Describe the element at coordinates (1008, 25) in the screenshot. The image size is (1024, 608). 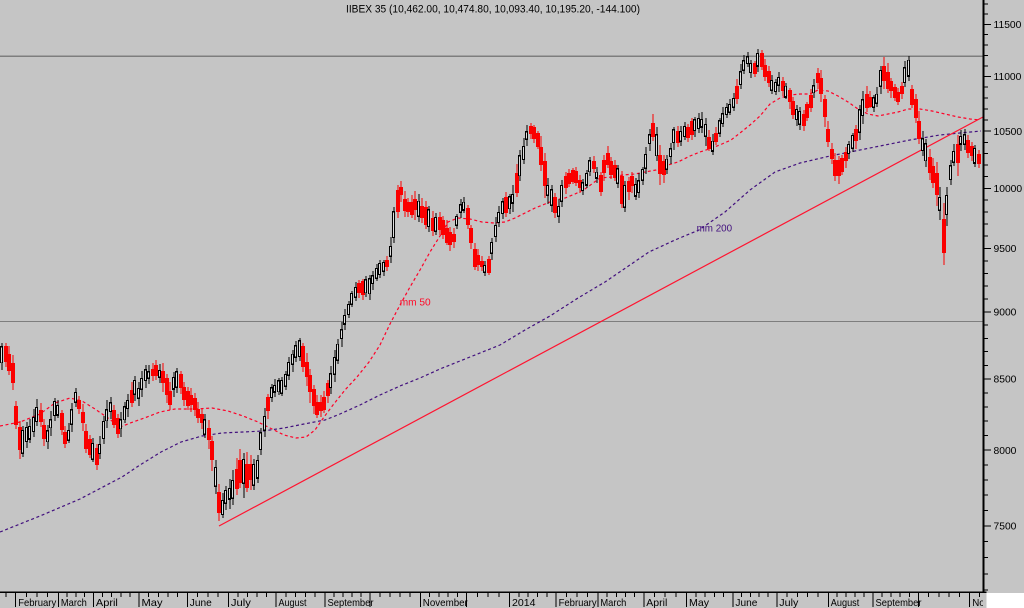
I see `svg-text: 11500` at that location.